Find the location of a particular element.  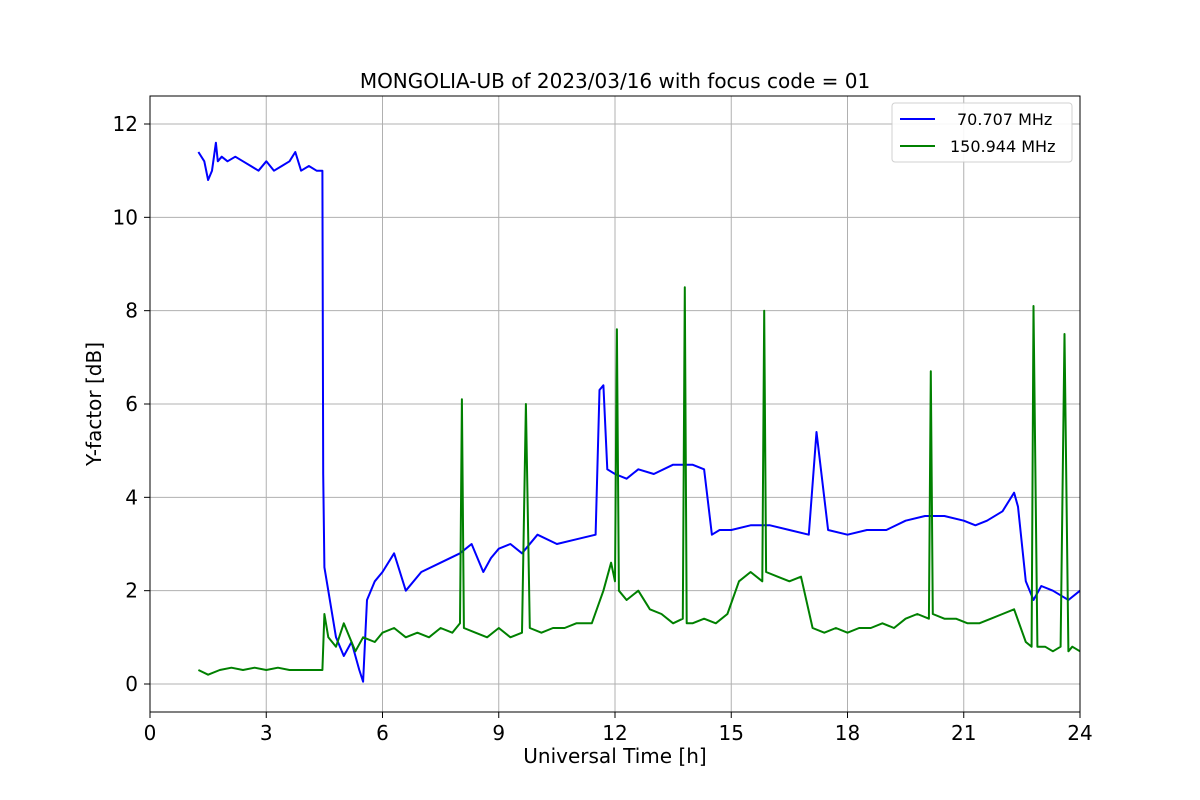

y-tick-label: 4 is located at coordinates (131, 497).